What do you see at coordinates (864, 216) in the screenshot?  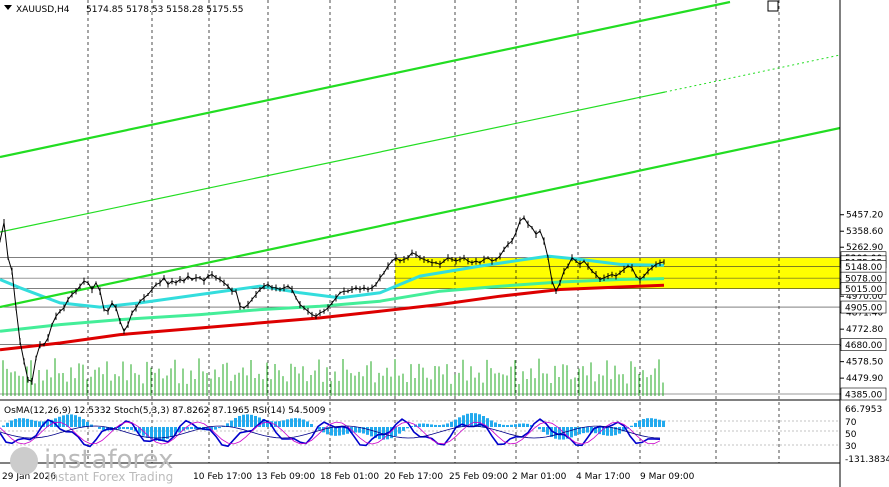 I see `tick-label: 5457.20` at bounding box center [864, 216].